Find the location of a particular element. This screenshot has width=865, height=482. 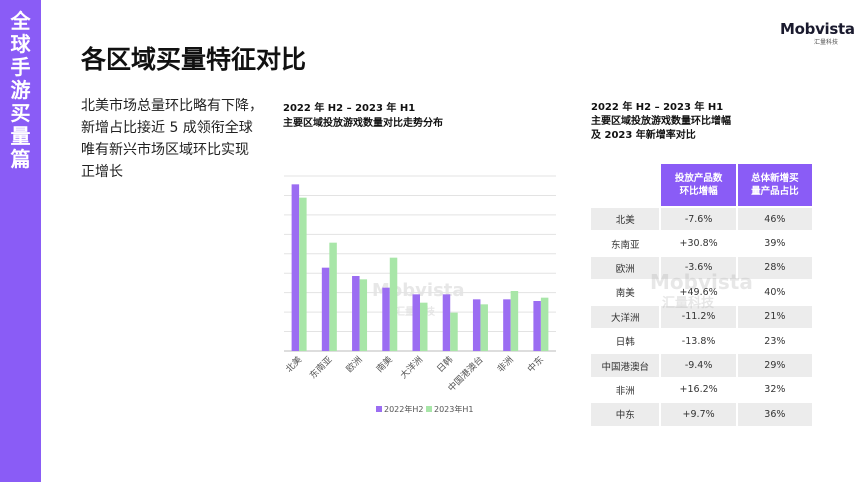

new-share-cell: 29% is located at coordinates (774, 365).